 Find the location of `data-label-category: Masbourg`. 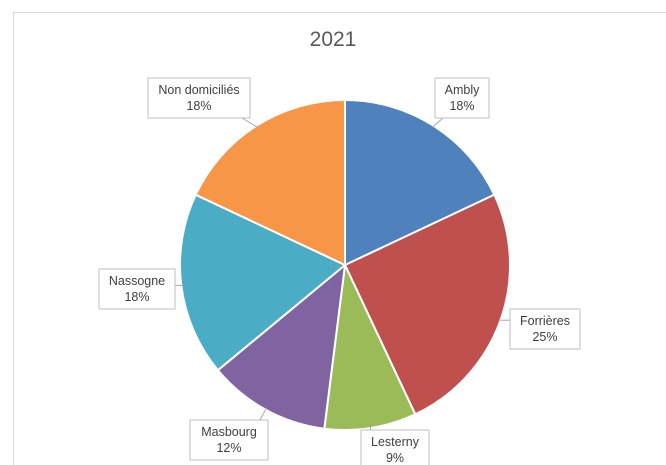

data-label-category: Masbourg is located at coordinates (229, 432).